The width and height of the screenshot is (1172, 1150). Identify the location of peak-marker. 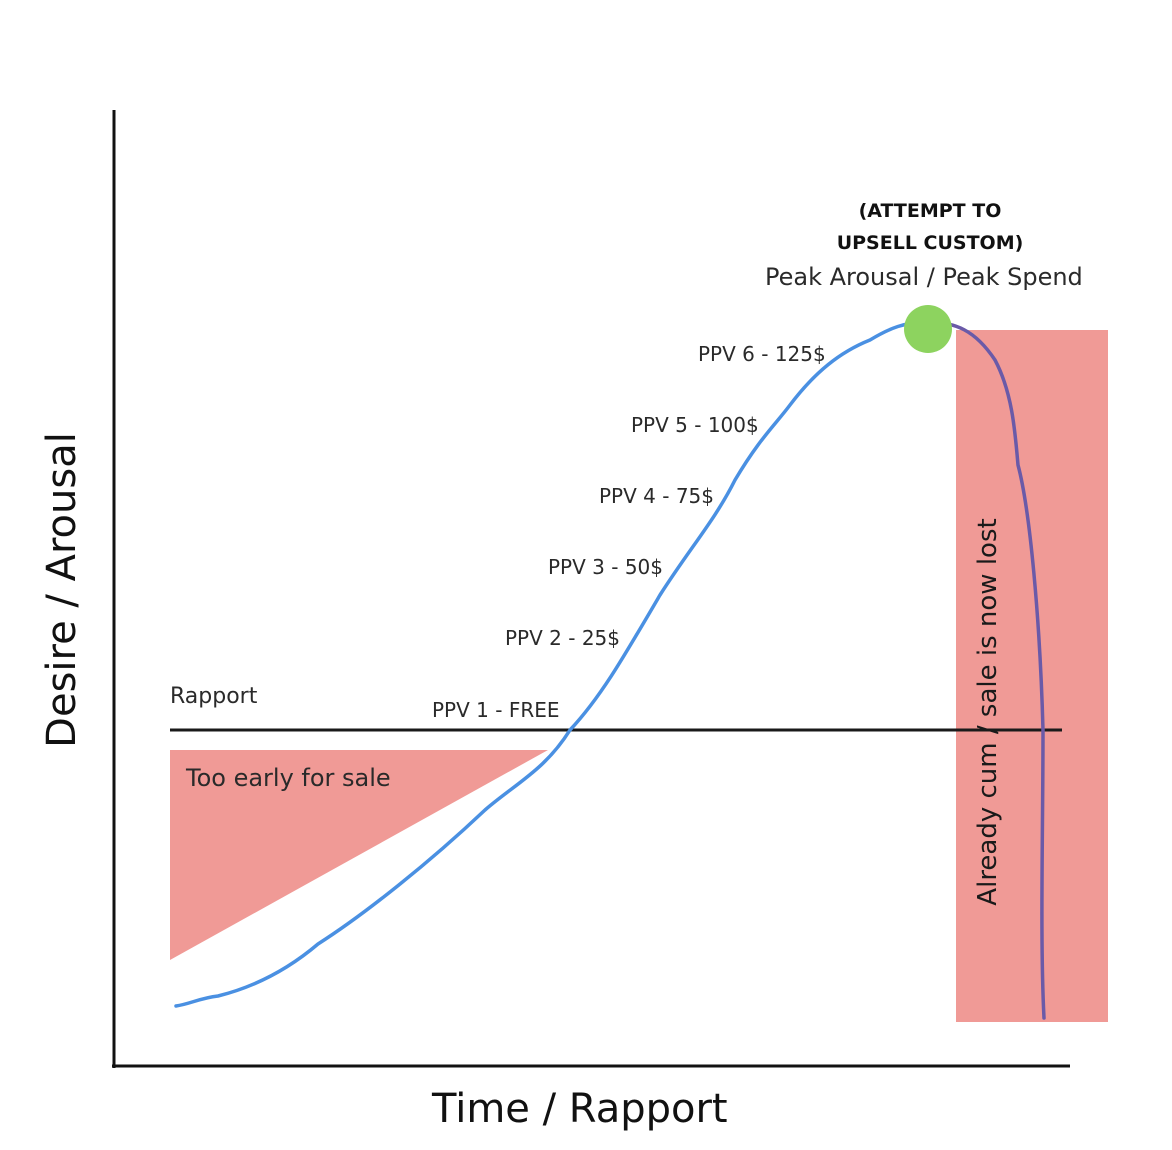
(928, 329).